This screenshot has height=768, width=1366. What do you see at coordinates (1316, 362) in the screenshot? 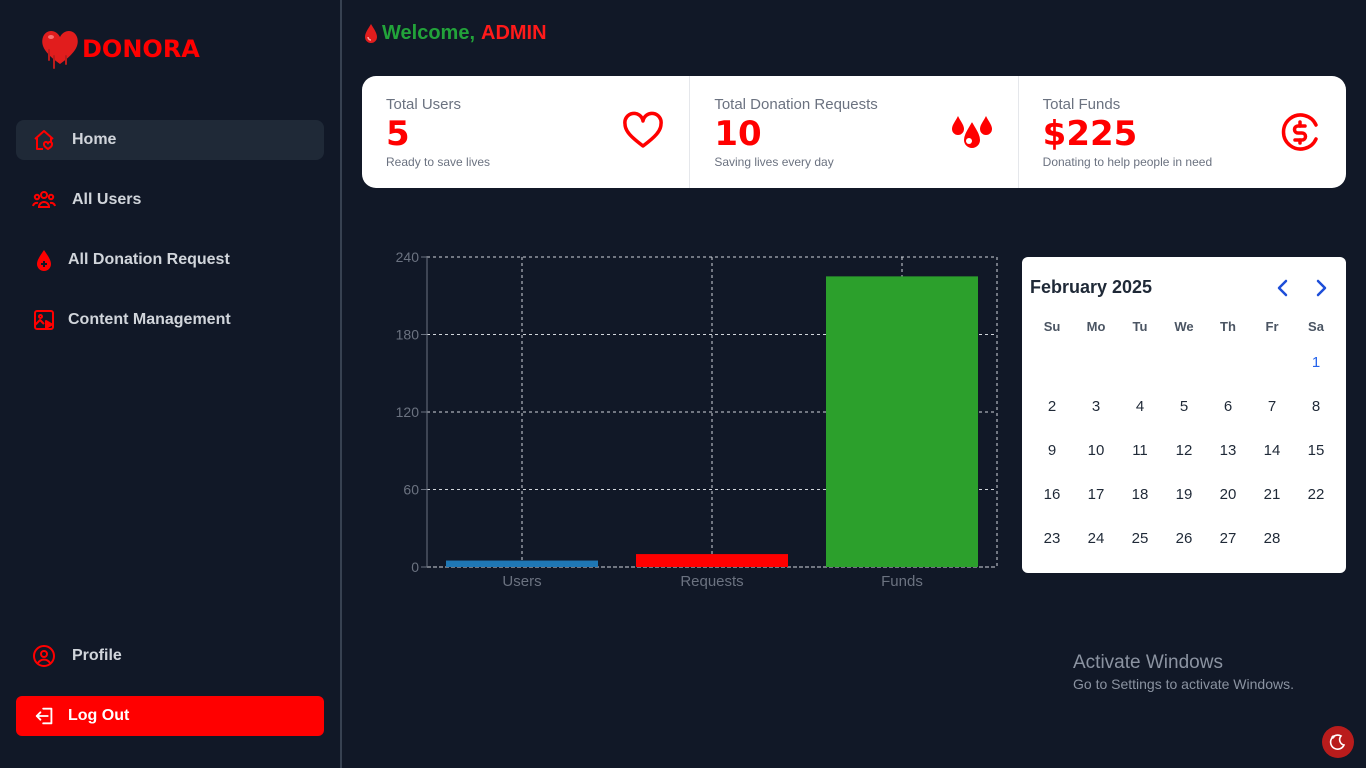
I see `calendar-day: 1` at bounding box center [1316, 362].